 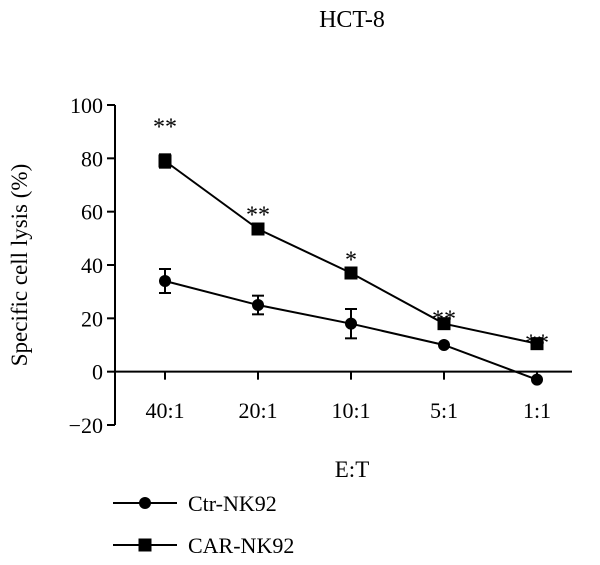 What do you see at coordinates (444, 410) in the screenshot?
I see `x-tick-label: 5:1` at bounding box center [444, 410].